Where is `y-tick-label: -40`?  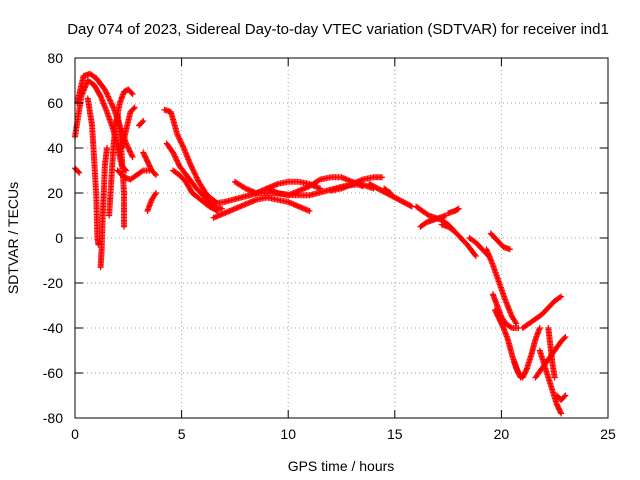 y-tick-label: -40 is located at coordinates (53, 328).